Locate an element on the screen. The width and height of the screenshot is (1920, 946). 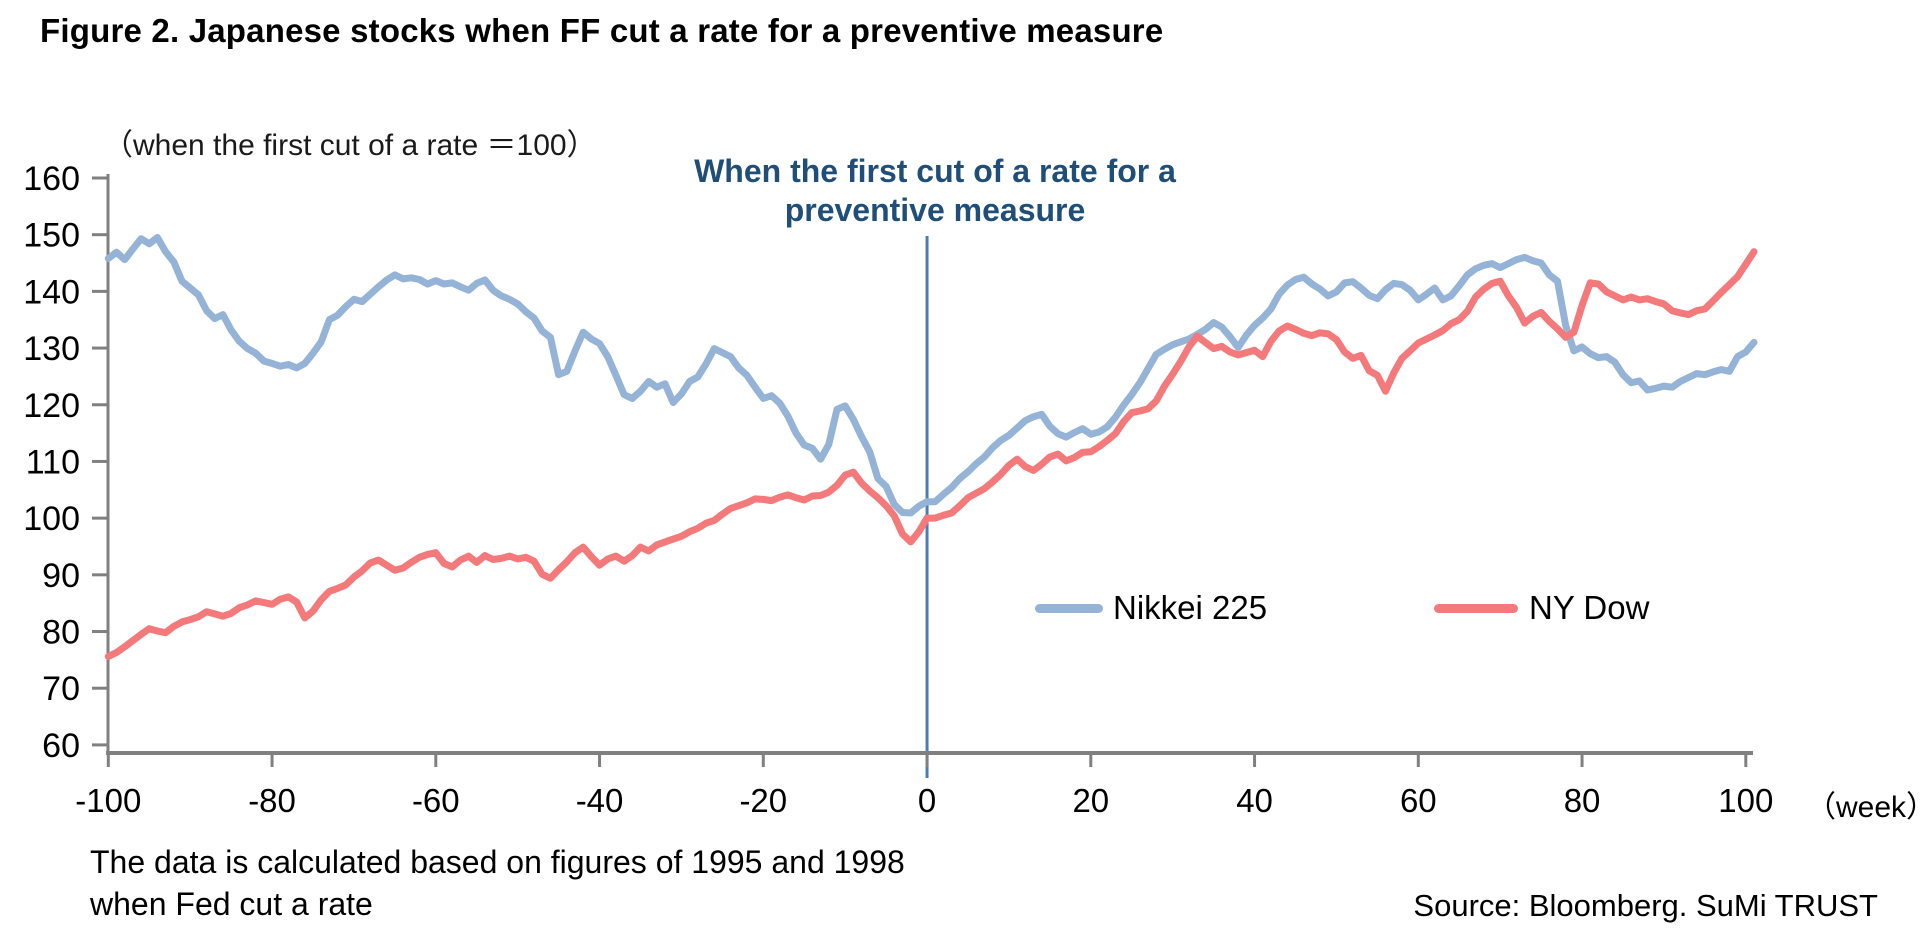
x-tick-label: -100 is located at coordinates (108, 800).